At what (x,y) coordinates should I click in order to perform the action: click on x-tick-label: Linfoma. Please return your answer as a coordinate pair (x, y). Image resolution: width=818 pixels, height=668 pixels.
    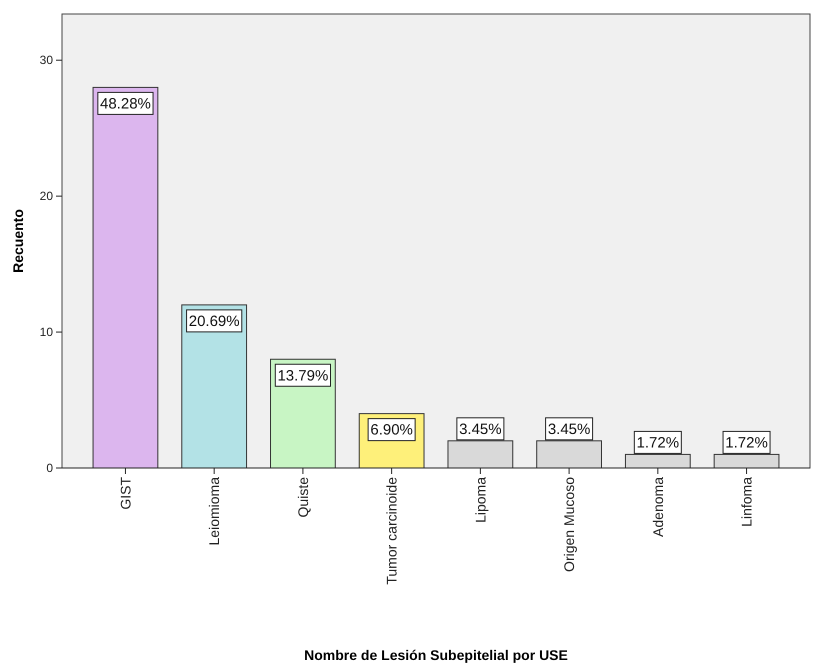
    Looking at the image, I should click on (746, 501).